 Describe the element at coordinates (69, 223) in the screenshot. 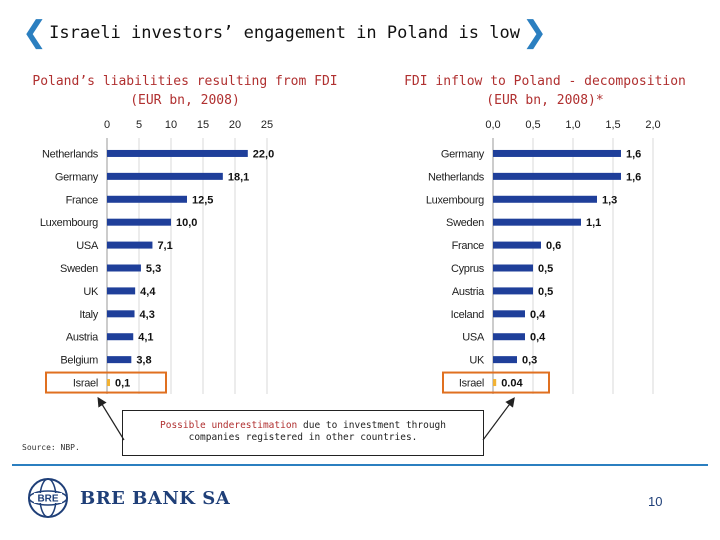

I see `left-chart-category-label: Luxembourg` at that location.